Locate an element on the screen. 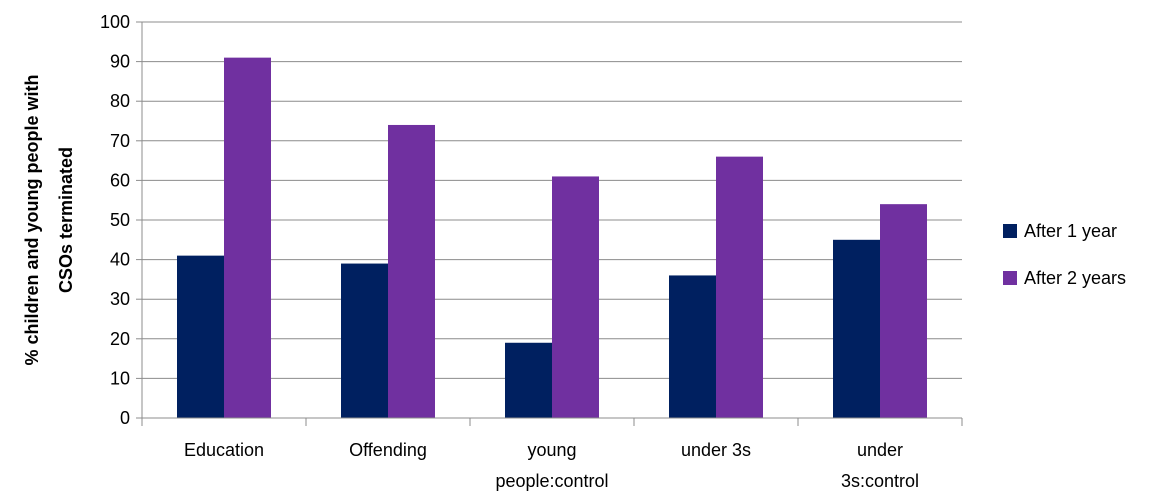 Image resolution: width=1172 pixels, height=496 pixels. y-tick-label: 40 is located at coordinates (120, 260).